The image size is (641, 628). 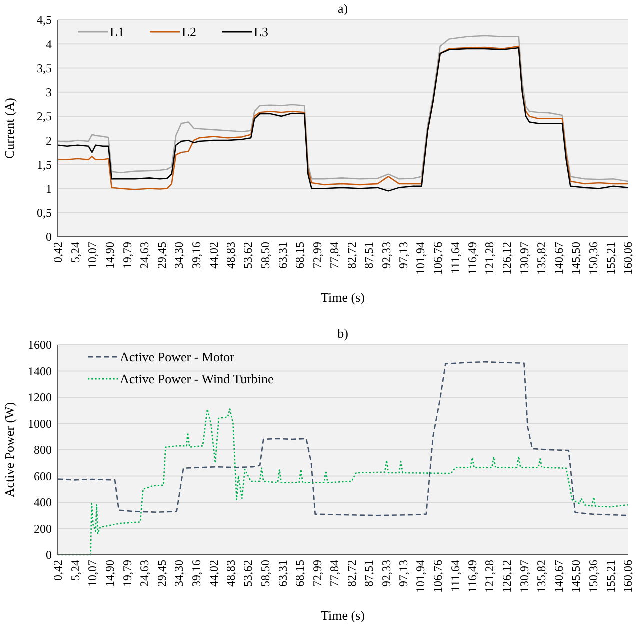 What do you see at coordinates (44, 117) in the screenshot?
I see `y-tick-label: 2,5` at bounding box center [44, 117].